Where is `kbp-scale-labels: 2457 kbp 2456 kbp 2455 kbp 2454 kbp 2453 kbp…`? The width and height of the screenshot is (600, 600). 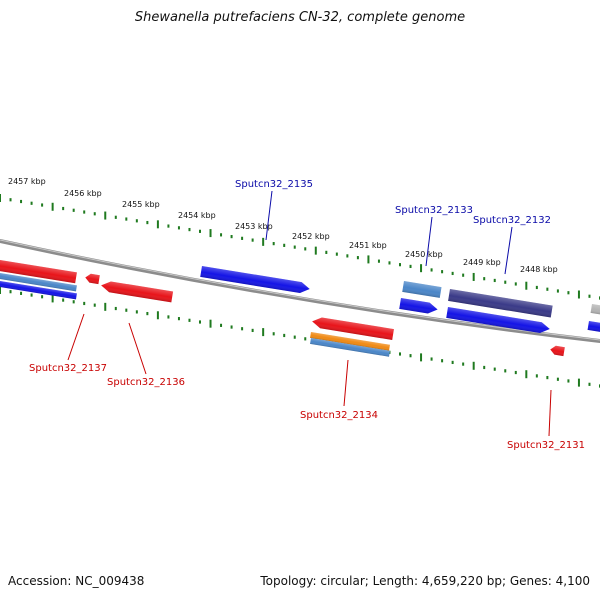
kbp-scale-labels: 2457 kbp 2456 kbp 2455 kbp 2454 kbp 2453 kbp… is located at coordinates (283, 225).